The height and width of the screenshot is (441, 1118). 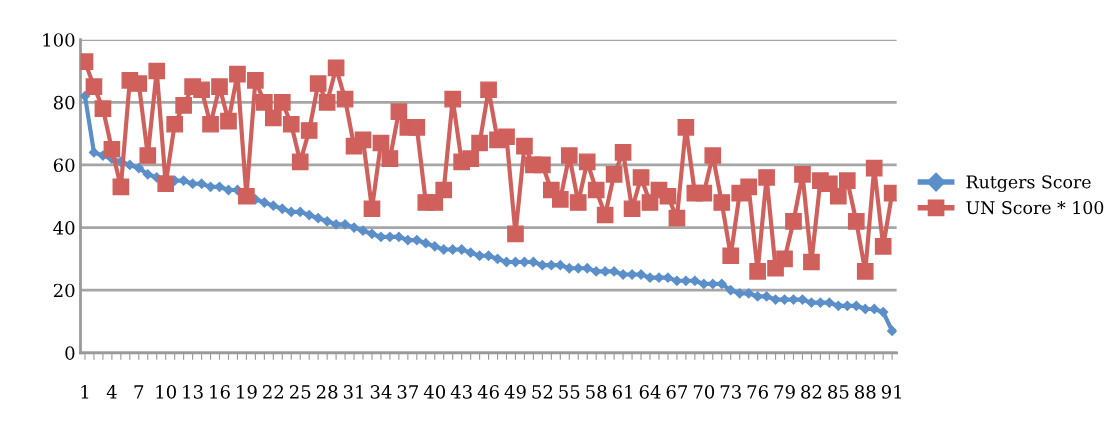 What do you see at coordinates (488, 392) in the screenshot?
I see `x-tick-label: 46` at bounding box center [488, 392].